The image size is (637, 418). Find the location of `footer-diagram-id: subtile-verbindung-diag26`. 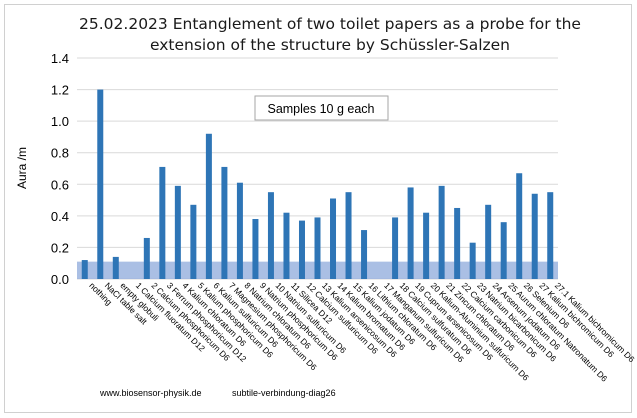

footer-diagram-id: subtile-verbindung-diag26 is located at coordinates (284, 393).